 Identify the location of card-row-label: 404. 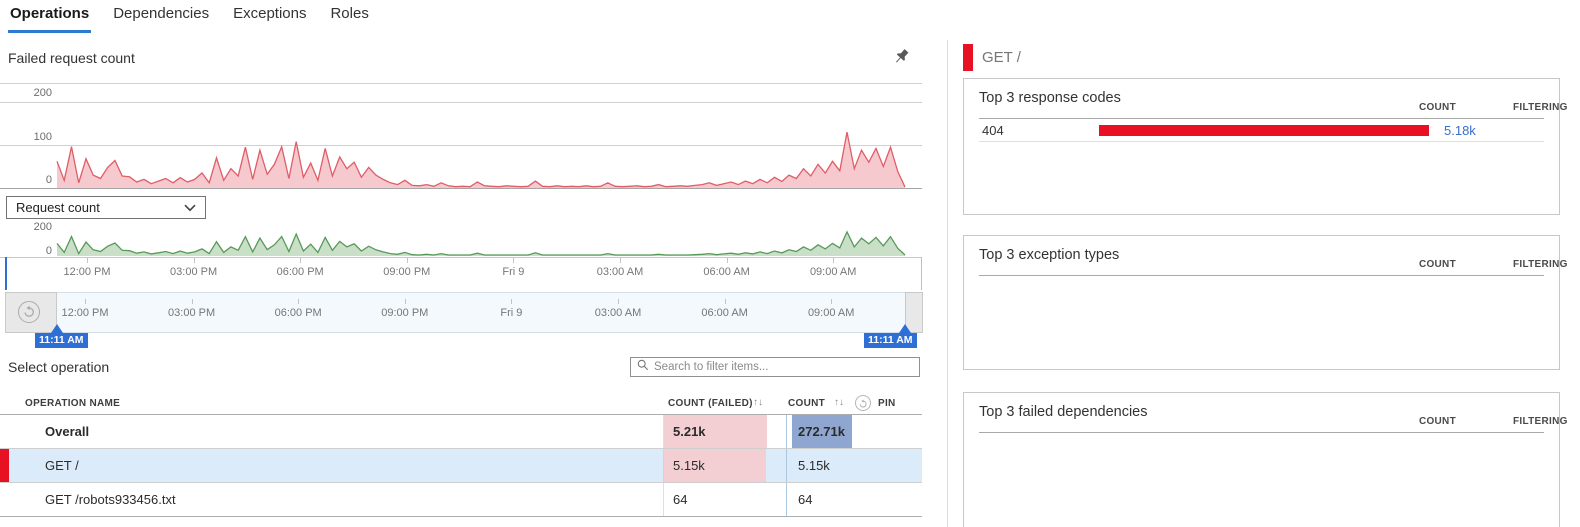
(993, 130).